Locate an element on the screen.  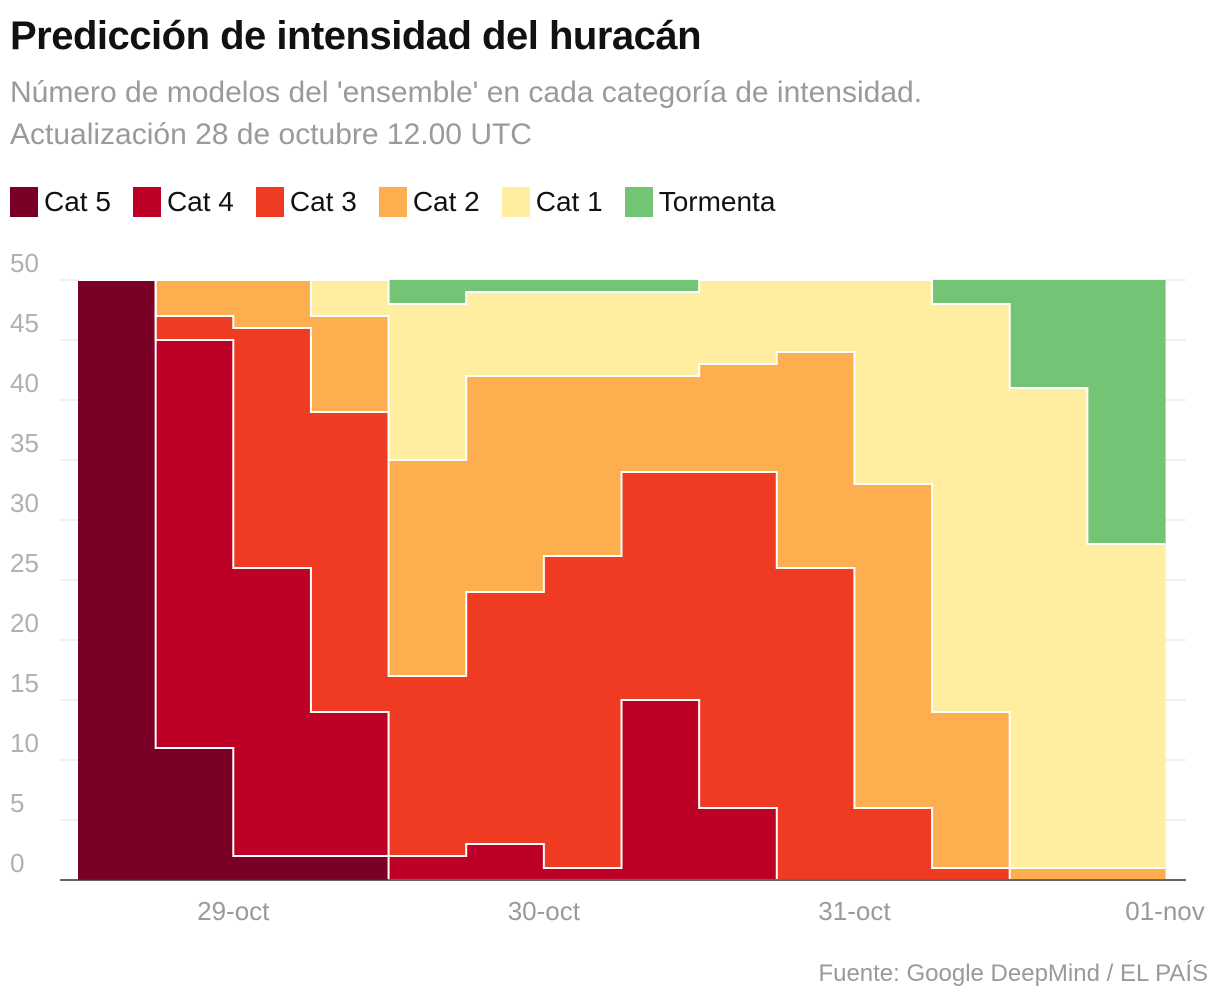
legend-swatch-cat1 is located at coordinates (515, 202).